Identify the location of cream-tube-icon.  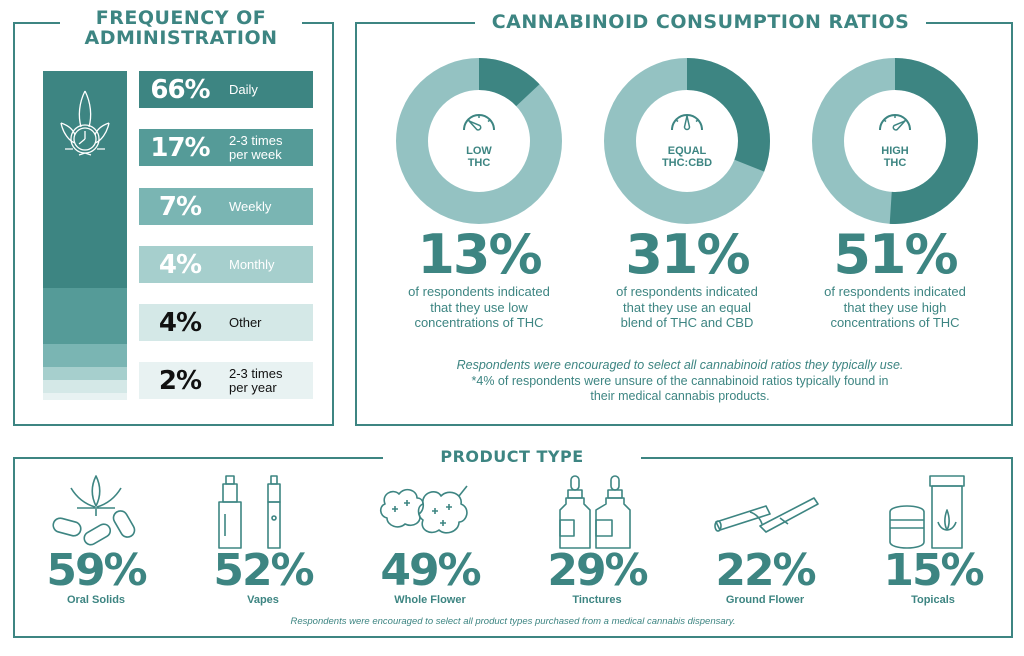
(933, 512).